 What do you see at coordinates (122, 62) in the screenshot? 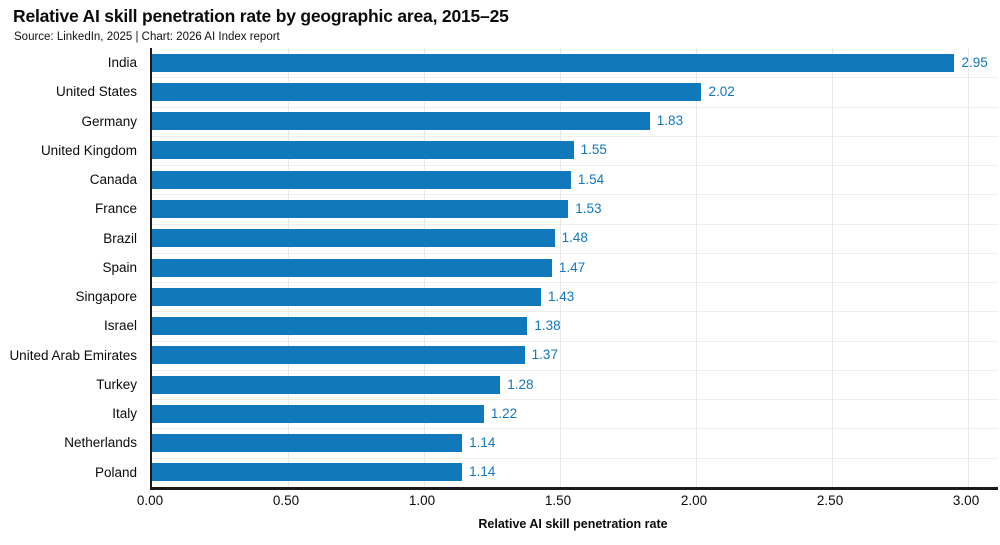
I see `category-label: India` at bounding box center [122, 62].